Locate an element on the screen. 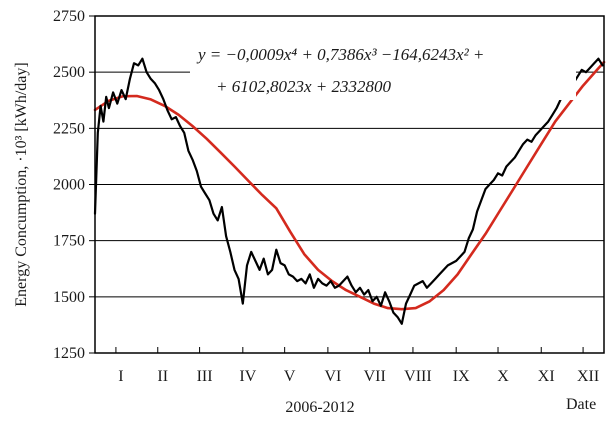 The height and width of the screenshot is (423, 608). y-tick-label: 2750 is located at coordinates (69, 16).